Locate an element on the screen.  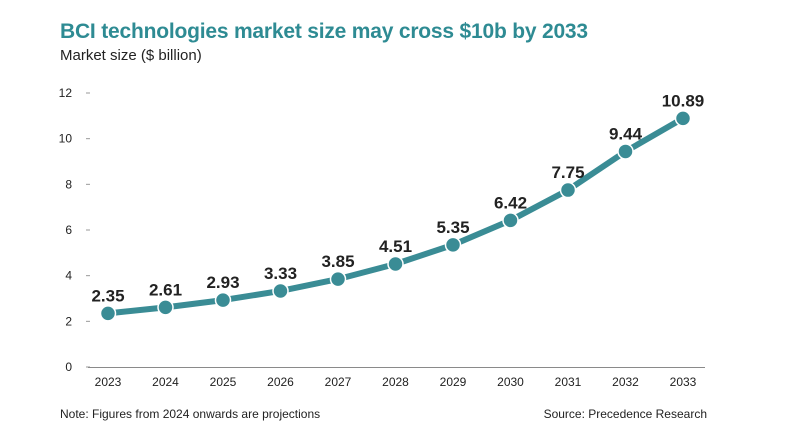
y-tick-label: 8 is located at coordinates (68, 184).